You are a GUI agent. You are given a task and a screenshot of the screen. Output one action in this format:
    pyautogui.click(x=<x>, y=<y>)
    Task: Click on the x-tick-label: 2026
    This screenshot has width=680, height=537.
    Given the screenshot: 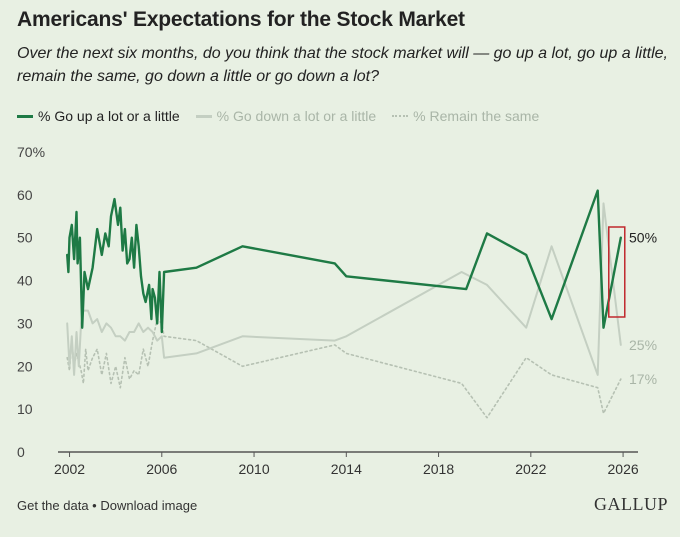 What is the action you would take?
    pyautogui.click(x=623, y=469)
    